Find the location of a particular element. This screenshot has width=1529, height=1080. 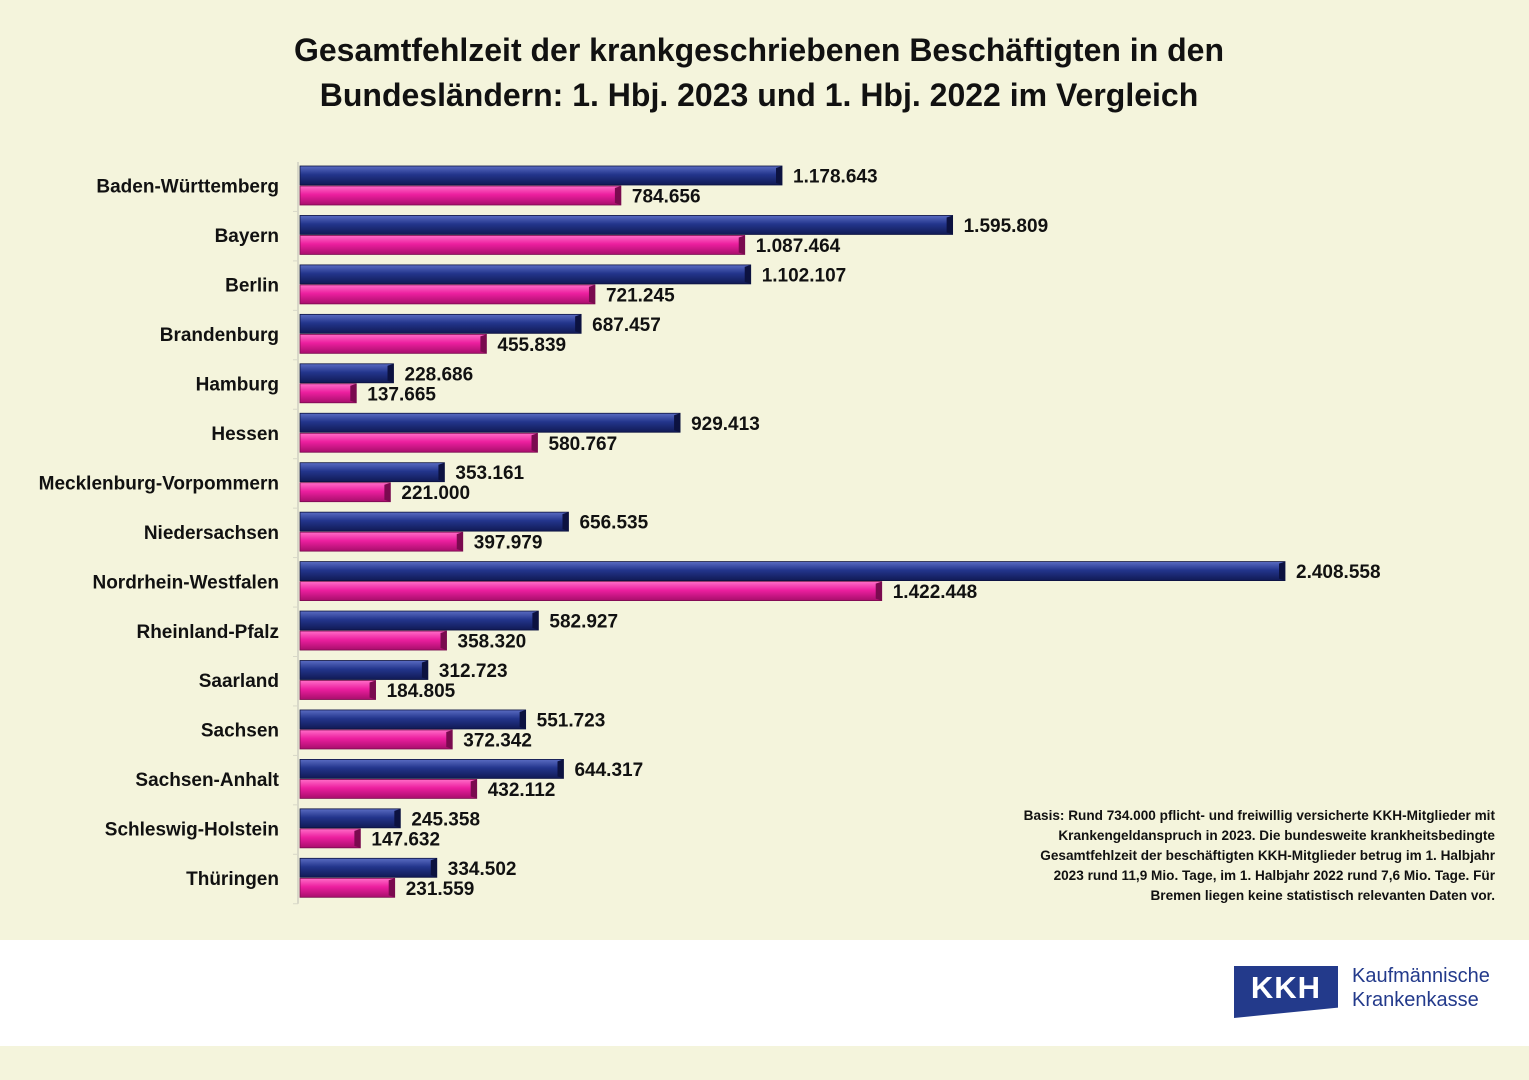

data-label: 397.979 is located at coordinates (508, 543).